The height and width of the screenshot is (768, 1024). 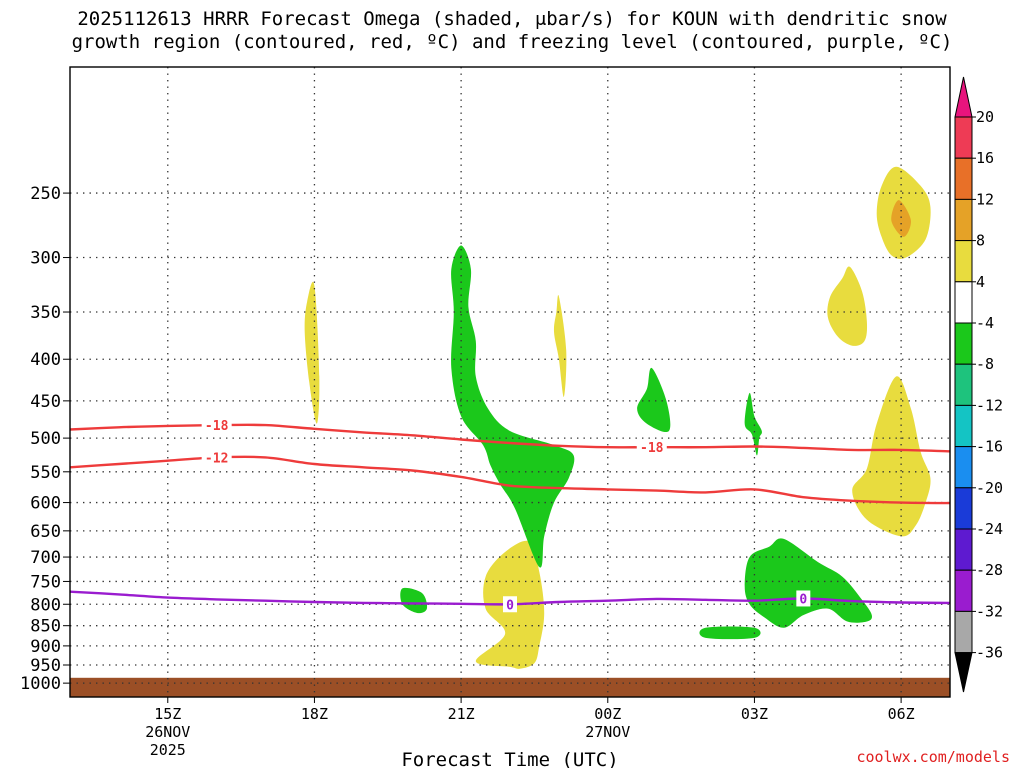 I want to click on x-tick-label-03Z: 03Z, so click(x=754, y=714).